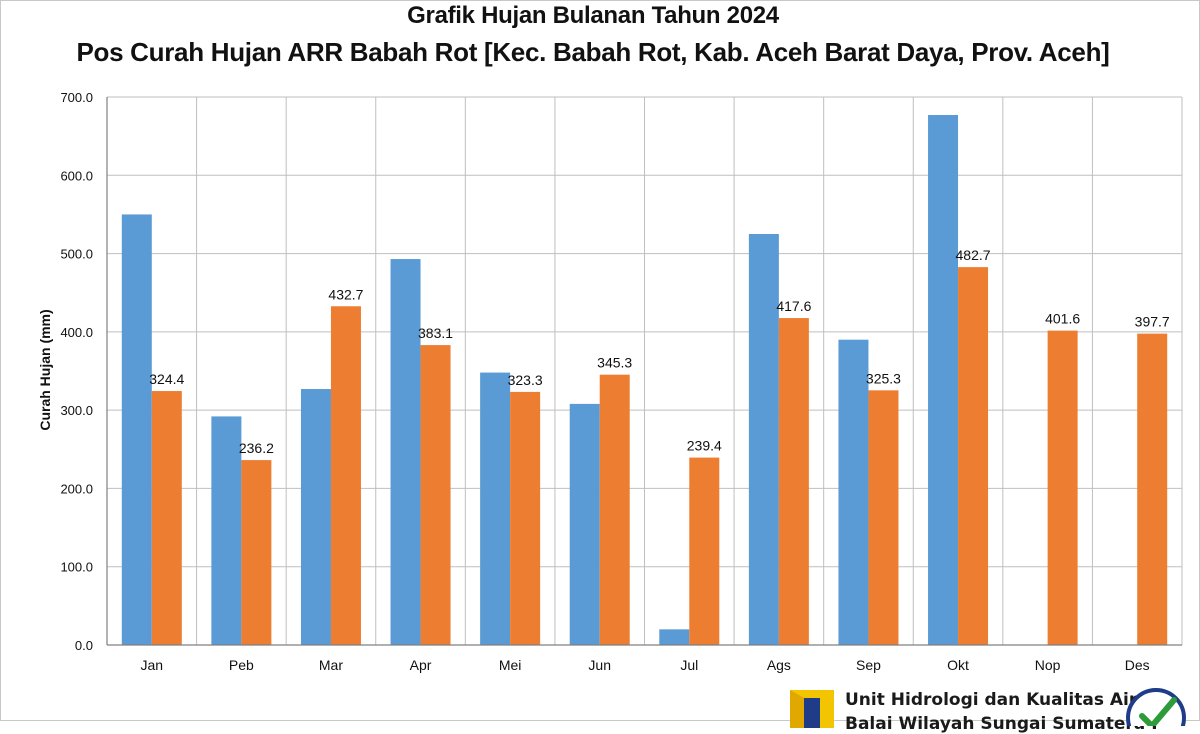 The width and height of the screenshot is (1200, 734). I want to click on y-tick-label: 500.0, so click(76, 254).